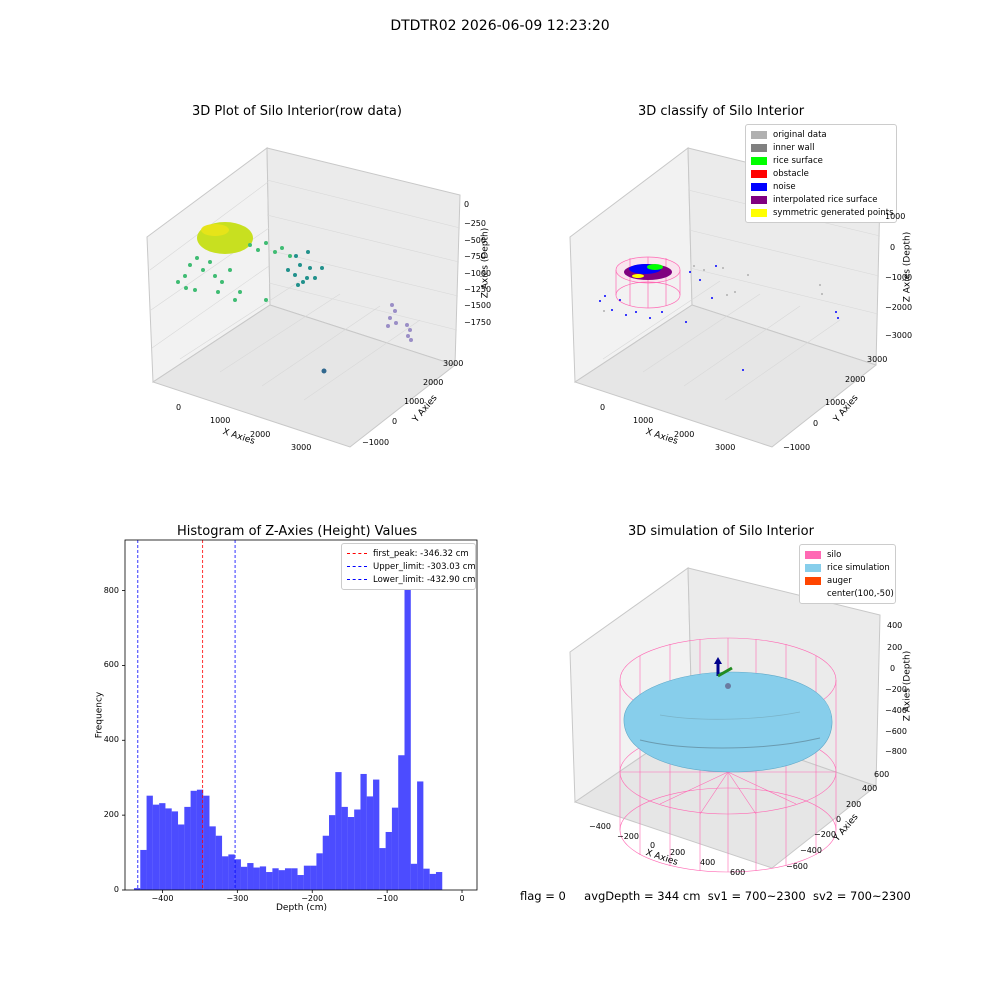 Image resolution: width=1000 pixels, height=1000 pixels. What do you see at coordinates (179, 407) in the screenshot?
I see `raw-xtick: 0` at bounding box center [179, 407].